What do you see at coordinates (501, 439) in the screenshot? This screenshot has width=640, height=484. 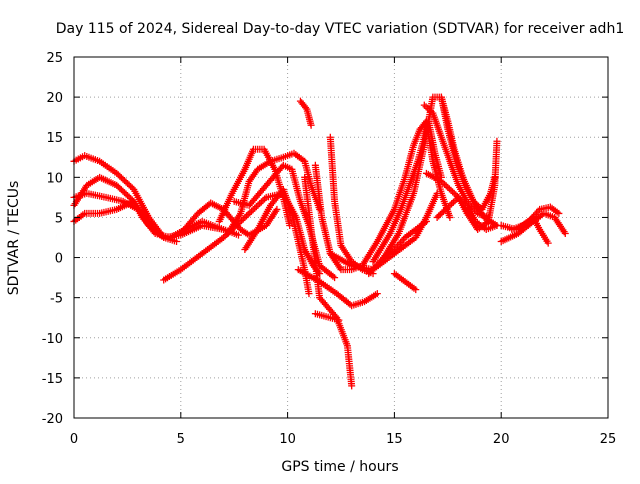 I see `x-tick-label: 20` at bounding box center [501, 439].